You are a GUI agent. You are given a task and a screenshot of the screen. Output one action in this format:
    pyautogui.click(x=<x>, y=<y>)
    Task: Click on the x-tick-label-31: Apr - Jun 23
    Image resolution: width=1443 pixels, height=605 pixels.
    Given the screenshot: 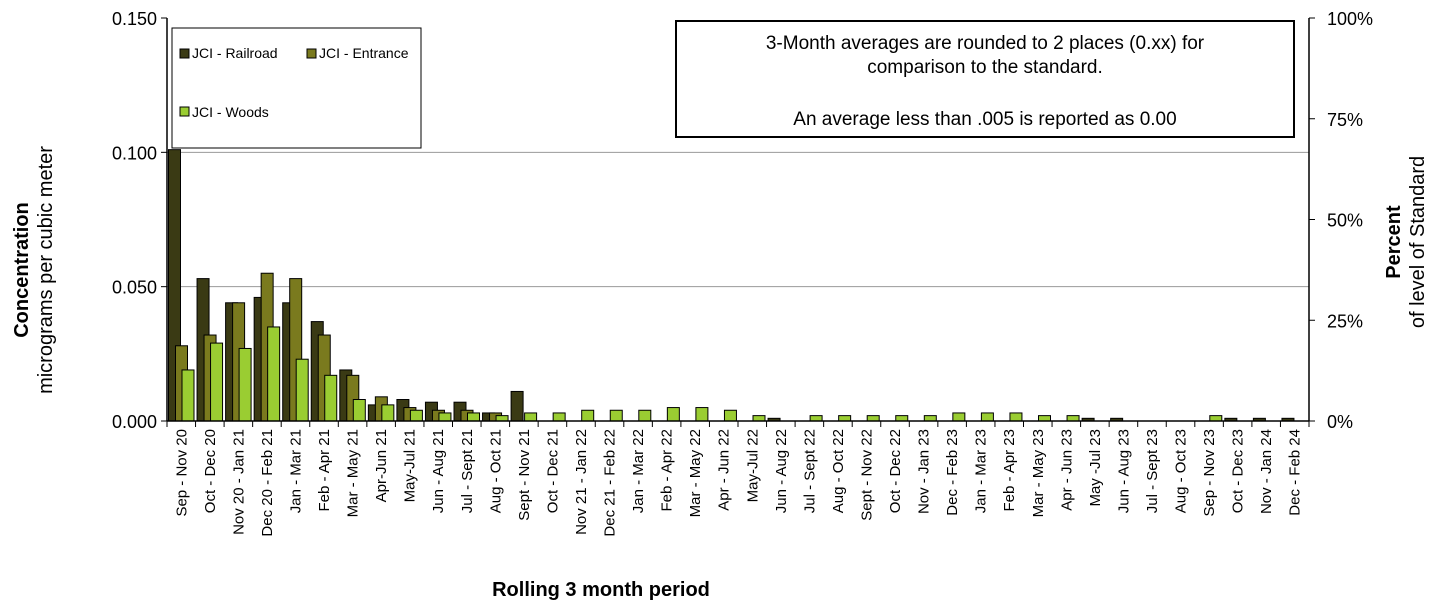 What is the action you would take?
    pyautogui.click(x=1066, y=470)
    